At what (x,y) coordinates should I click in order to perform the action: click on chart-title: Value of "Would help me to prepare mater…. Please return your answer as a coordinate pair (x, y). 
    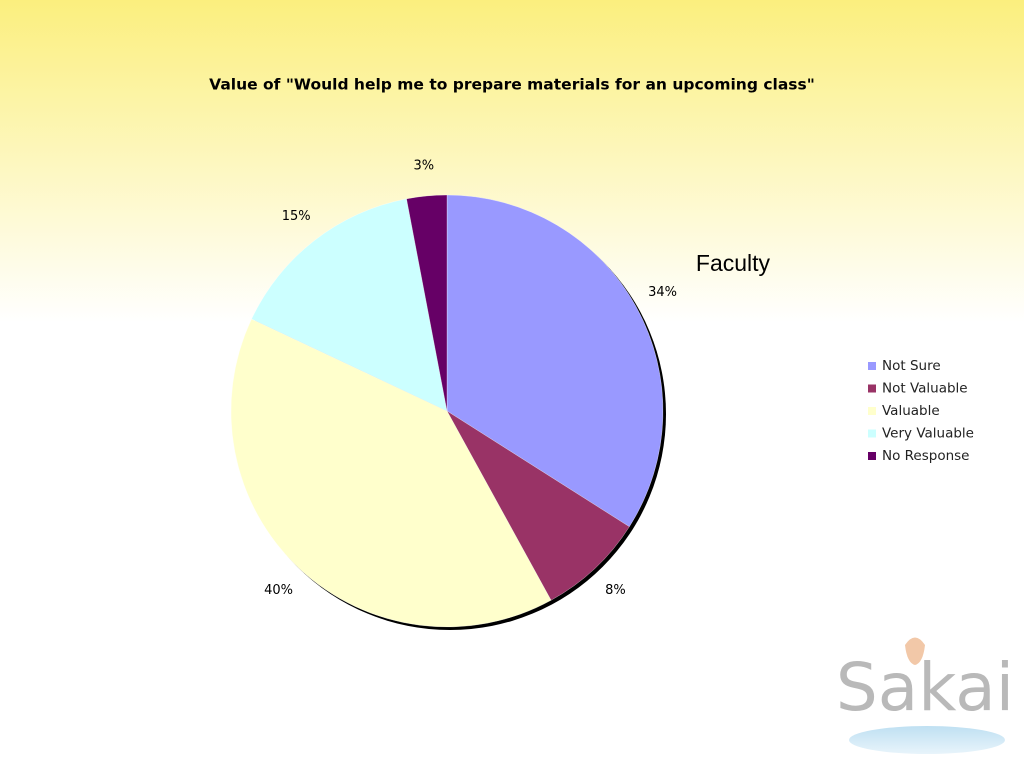
    Looking at the image, I should click on (512, 85).